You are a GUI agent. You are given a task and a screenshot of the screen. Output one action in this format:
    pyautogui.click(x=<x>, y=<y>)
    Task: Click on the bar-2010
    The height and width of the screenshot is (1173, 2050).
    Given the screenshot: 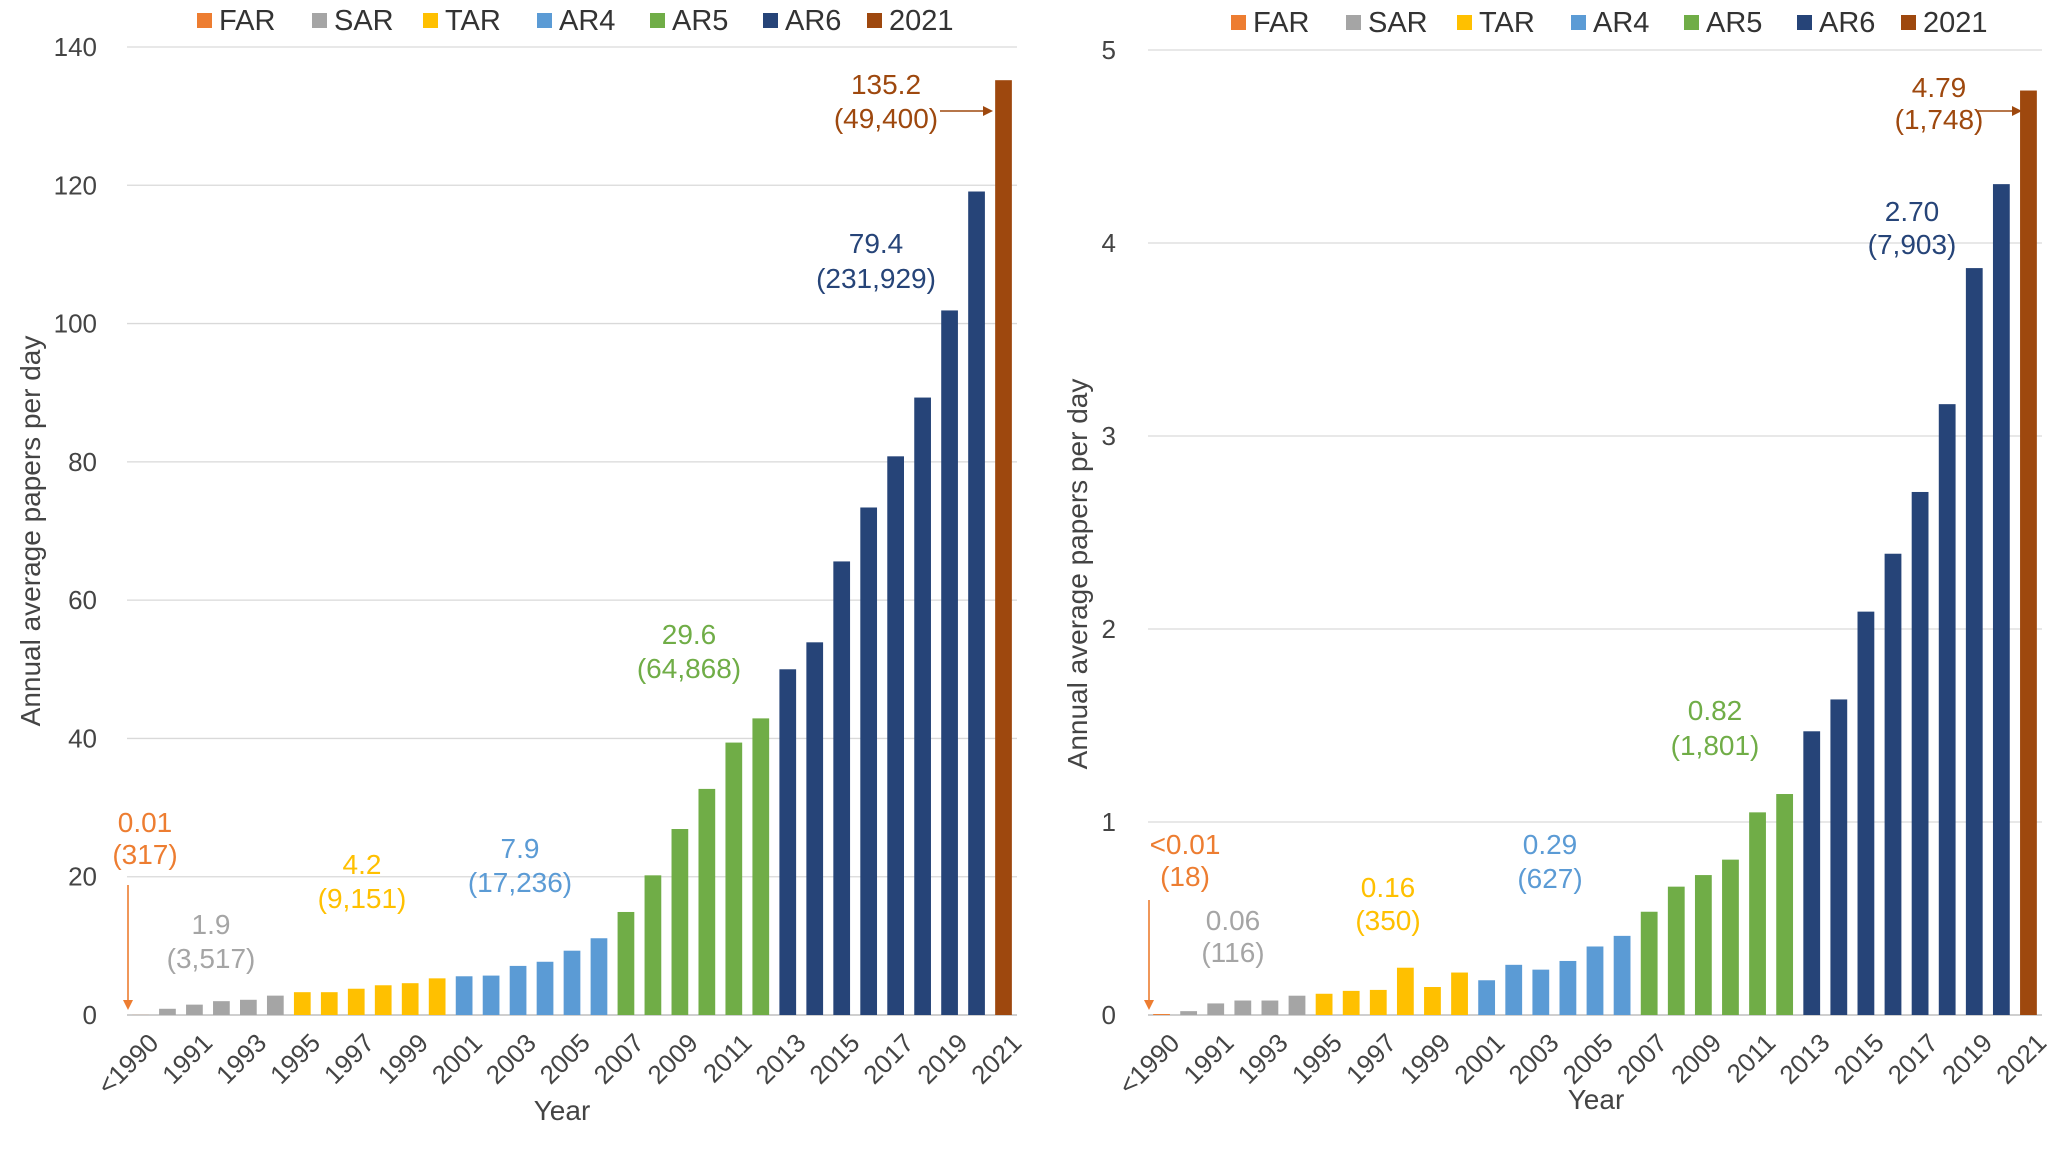 What is the action you would take?
    pyautogui.click(x=1730, y=937)
    